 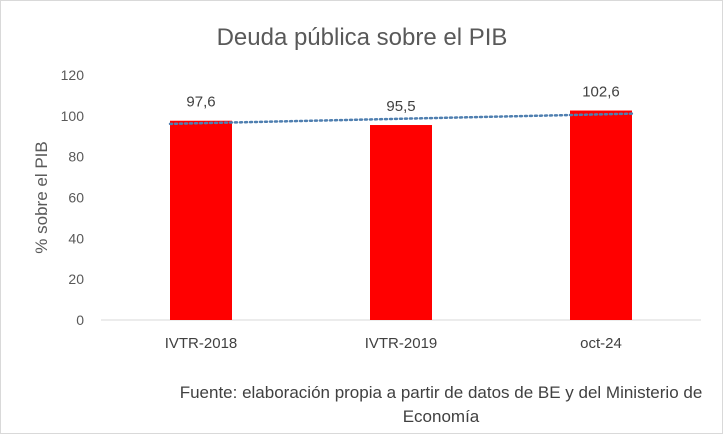 I want to click on y-tick-label: 120, so click(x=73, y=75).